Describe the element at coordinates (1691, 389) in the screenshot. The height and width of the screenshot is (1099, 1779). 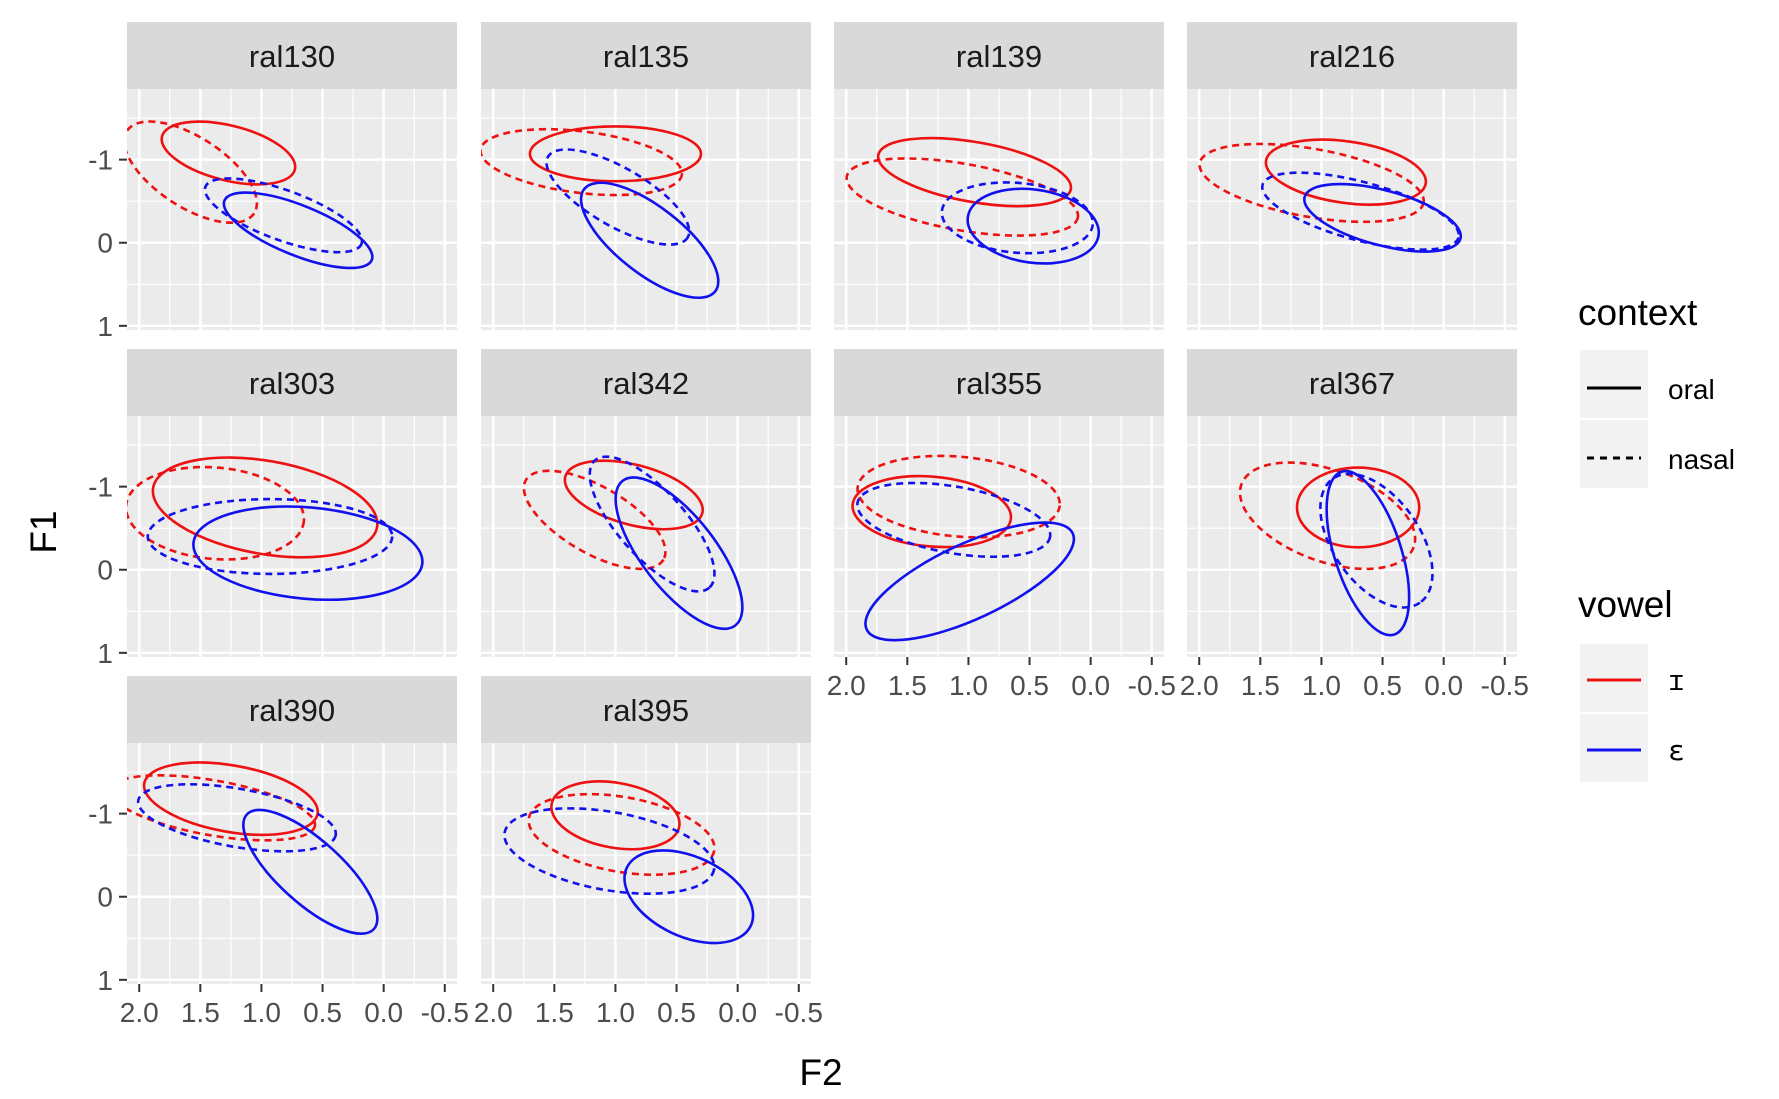
I see `legend-label-oral: oral` at that location.